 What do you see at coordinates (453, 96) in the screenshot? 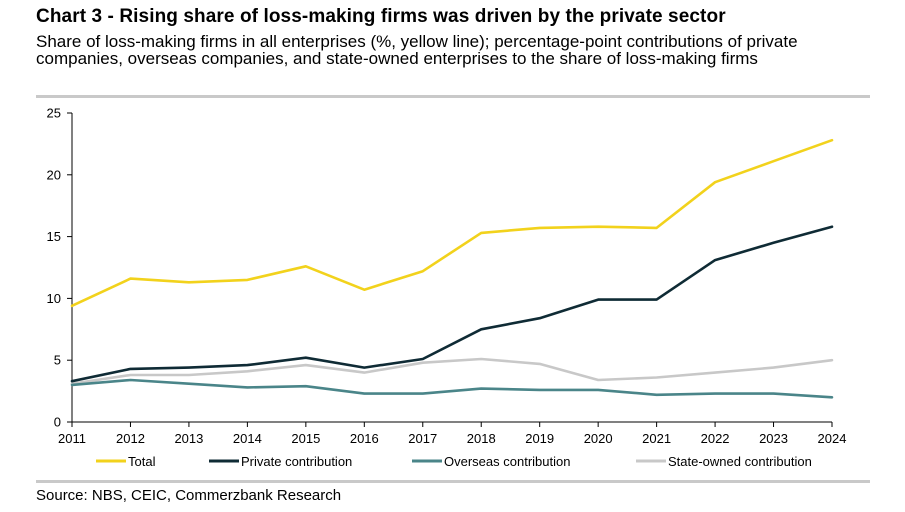
I see `top-divider` at bounding box center [453, 96].